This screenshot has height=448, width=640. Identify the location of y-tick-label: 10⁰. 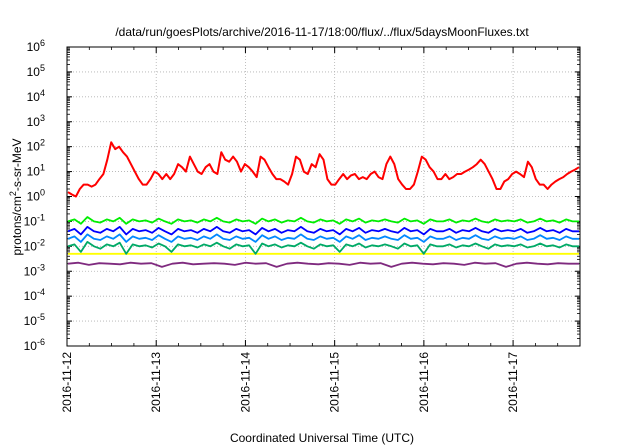
(36, 196).